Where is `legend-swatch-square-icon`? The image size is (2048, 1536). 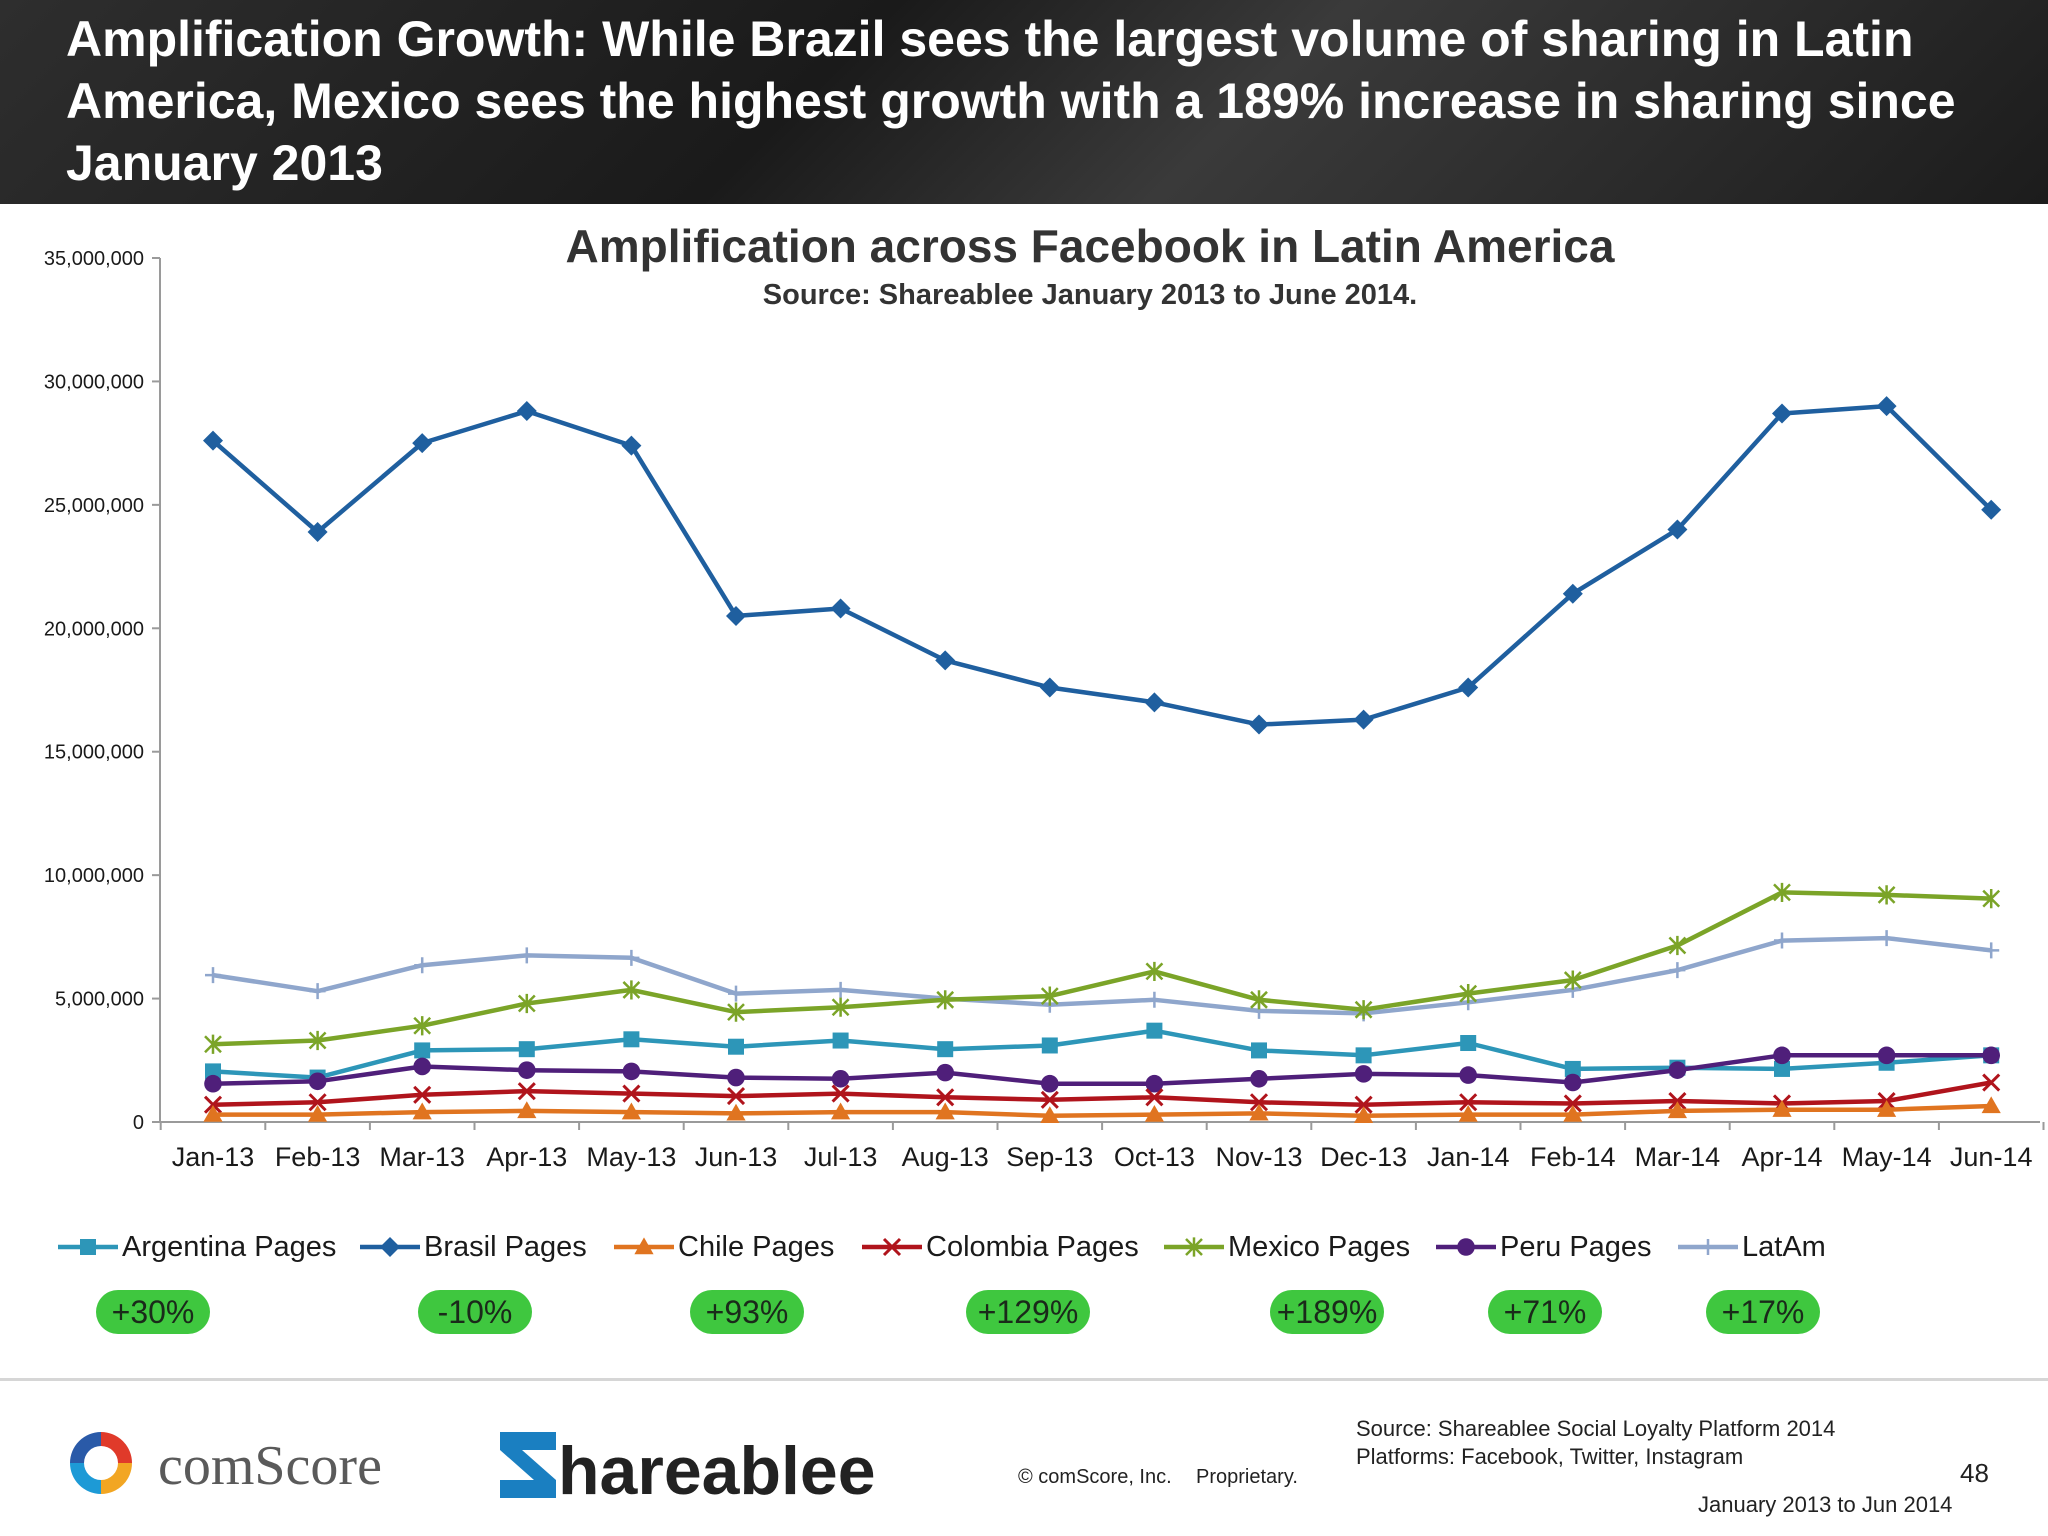
legend-swatch-square-icon is located at coordinates (88, 1247).